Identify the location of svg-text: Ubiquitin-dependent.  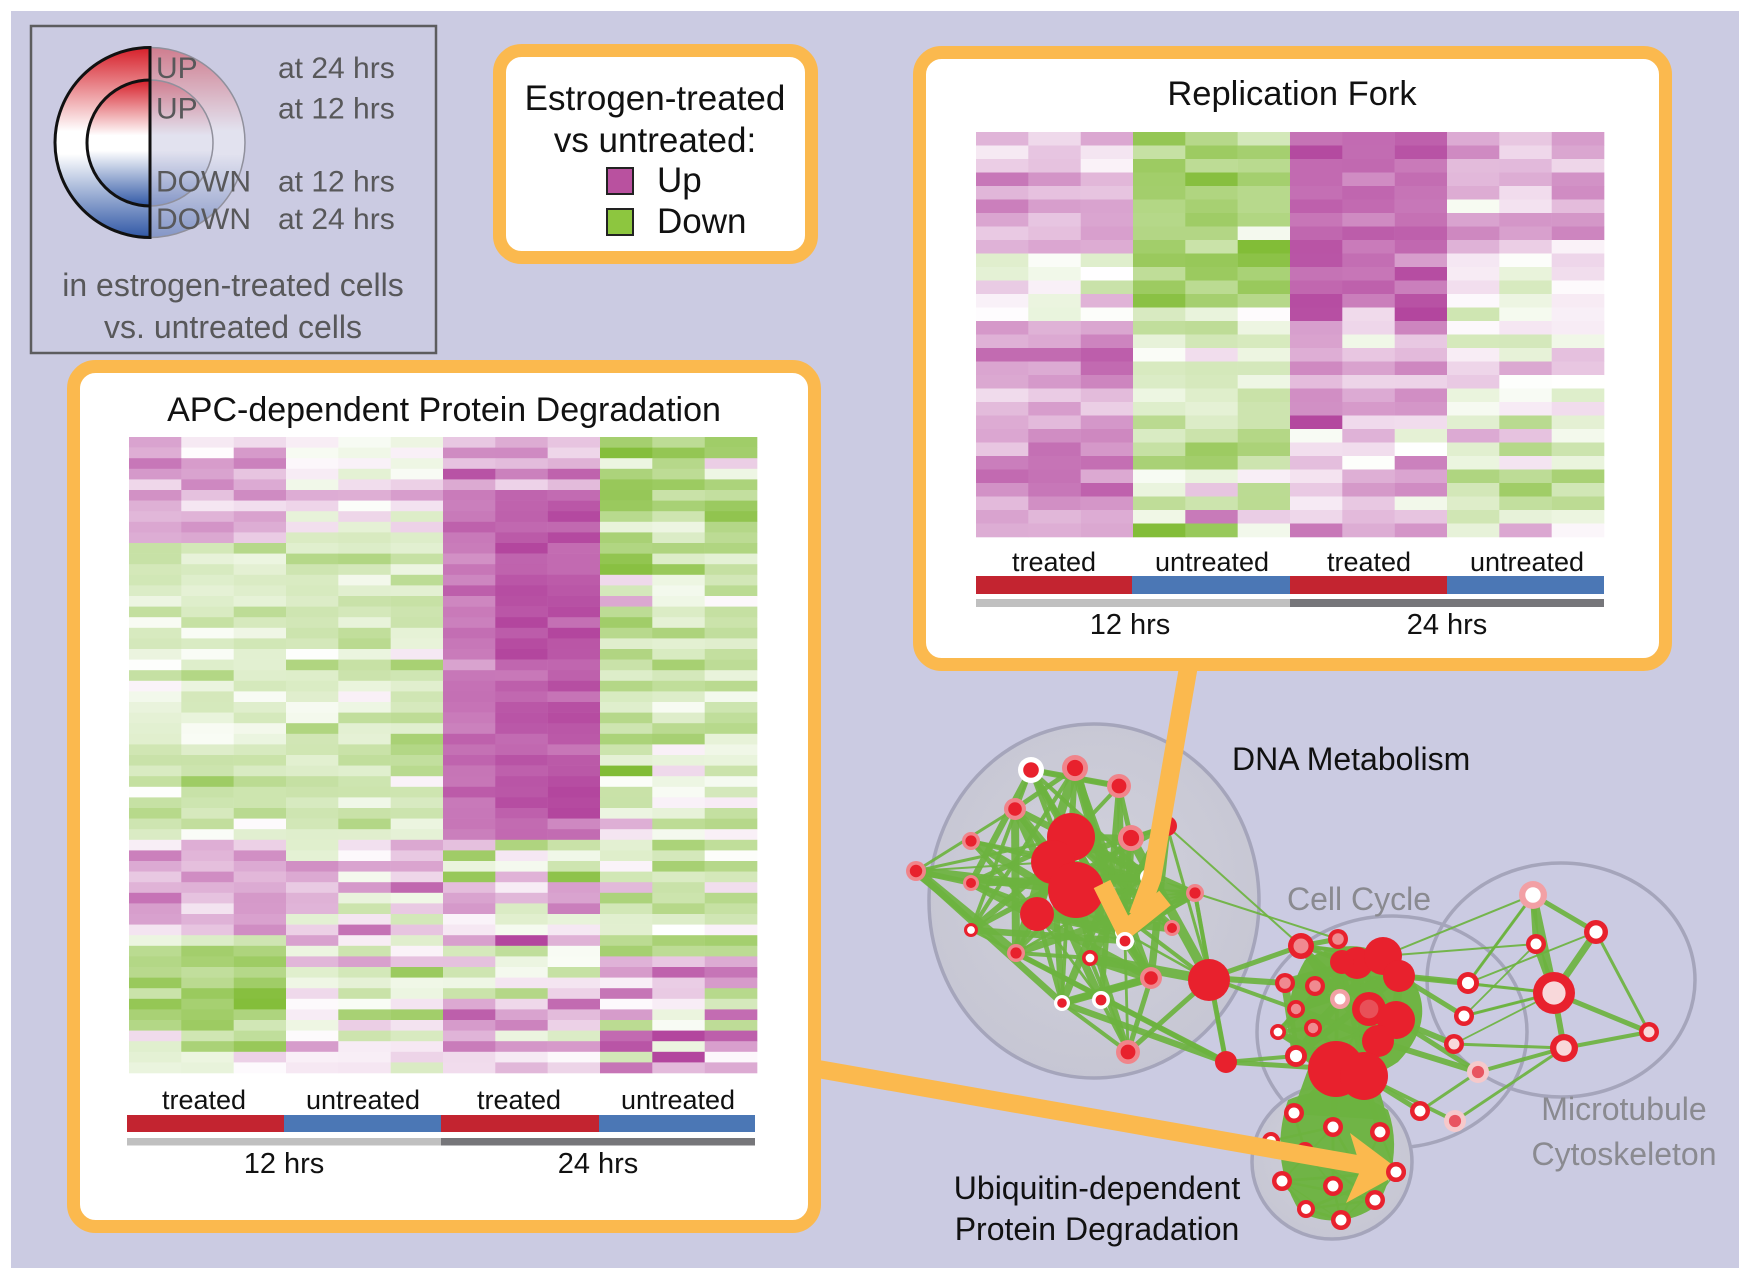
(1097, 1188).